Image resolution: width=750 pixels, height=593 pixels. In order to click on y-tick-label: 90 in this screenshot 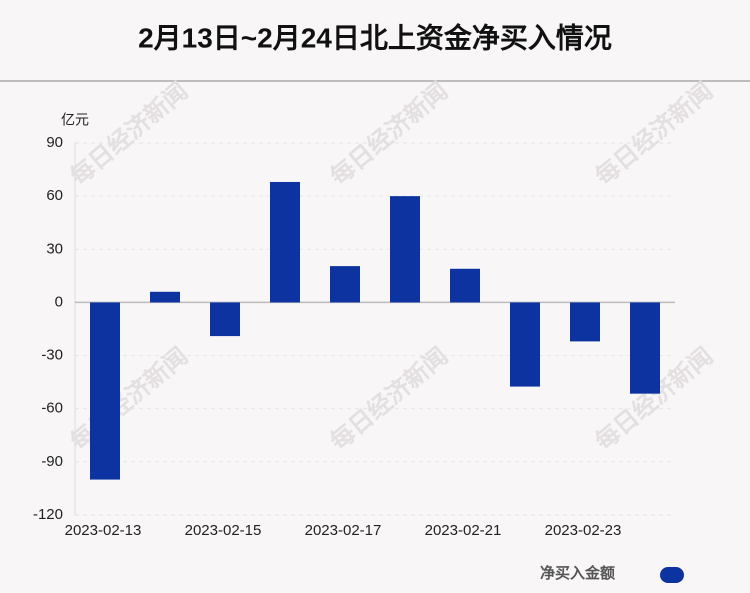, I will do `click(54, 142)`.